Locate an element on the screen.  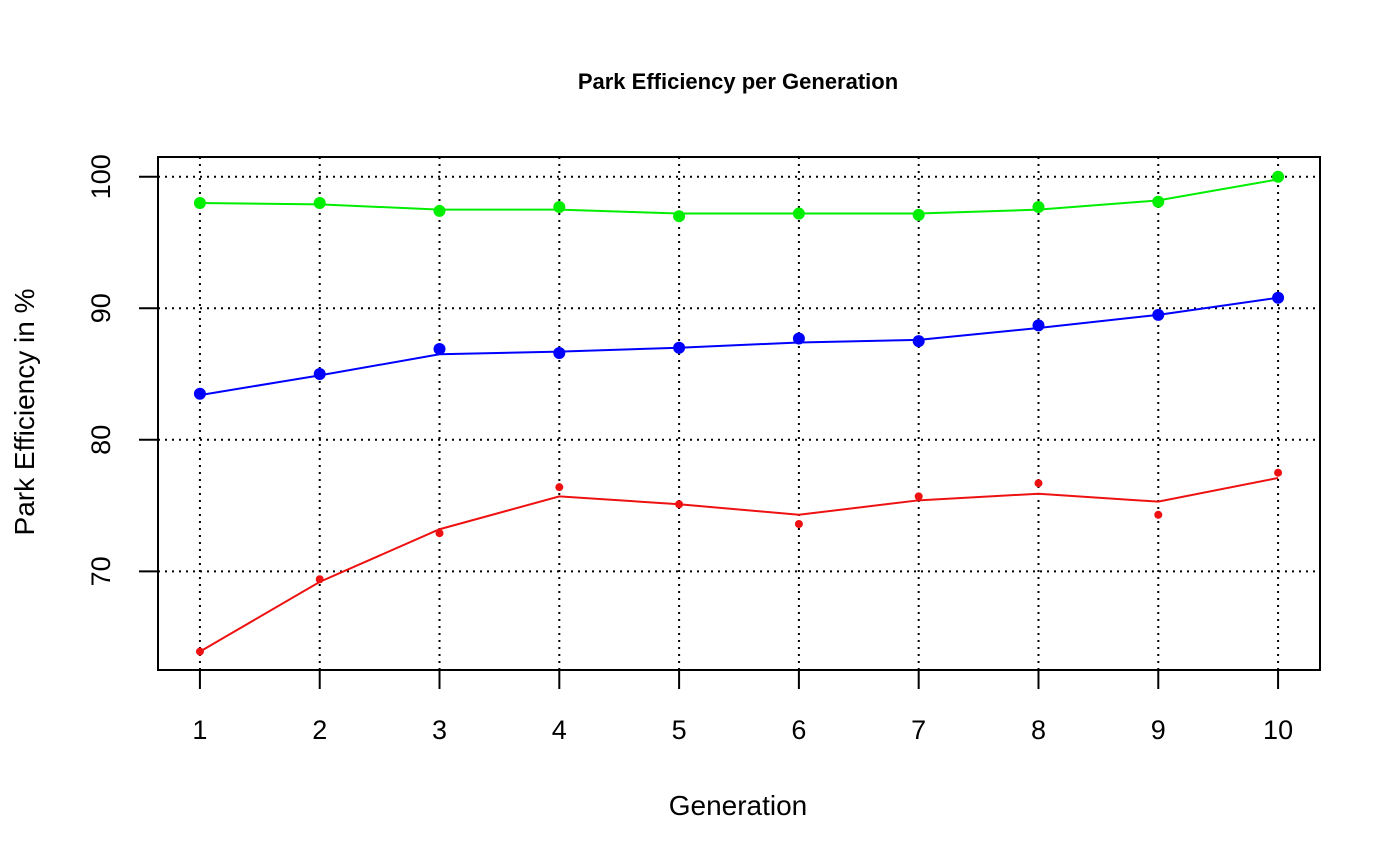
x-tick-label: 6 is located at coordinates (798, 730).